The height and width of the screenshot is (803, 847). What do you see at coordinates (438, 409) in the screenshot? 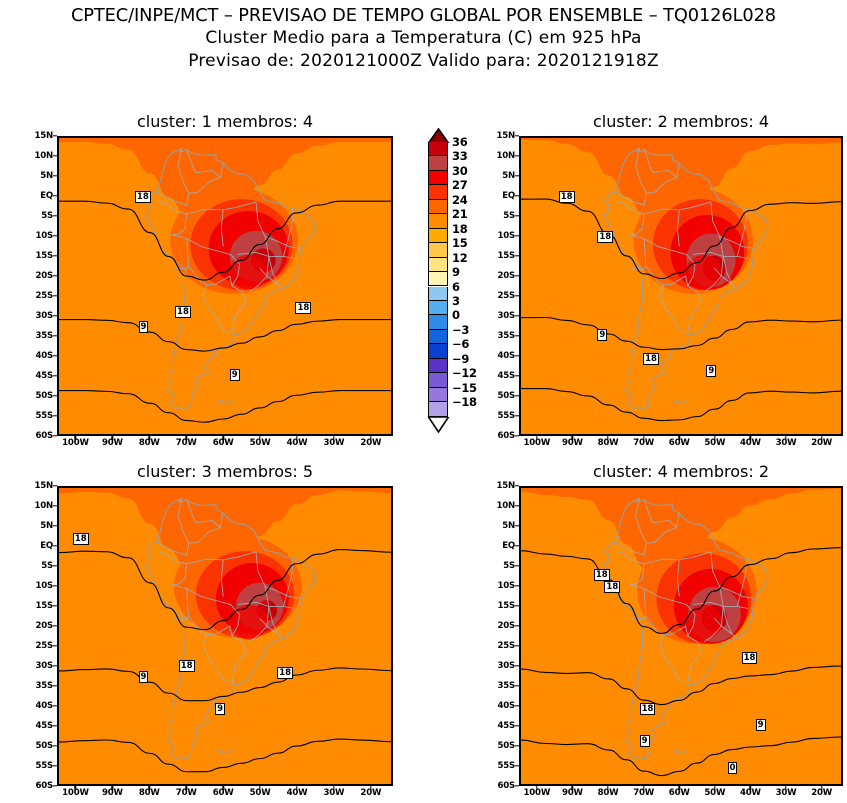
I see `colorbar-band--18` at bounding box center [438, 409].